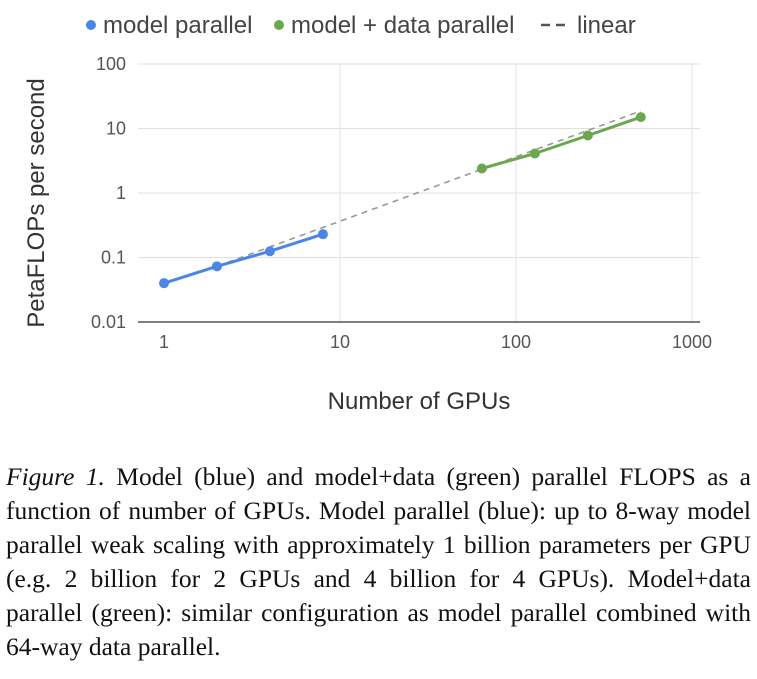 The height and width of the screenshot is (679, 757). Describe the element at coordinates (516, 342) in the screenshot. I see `x-tick-label: 100` at that location.